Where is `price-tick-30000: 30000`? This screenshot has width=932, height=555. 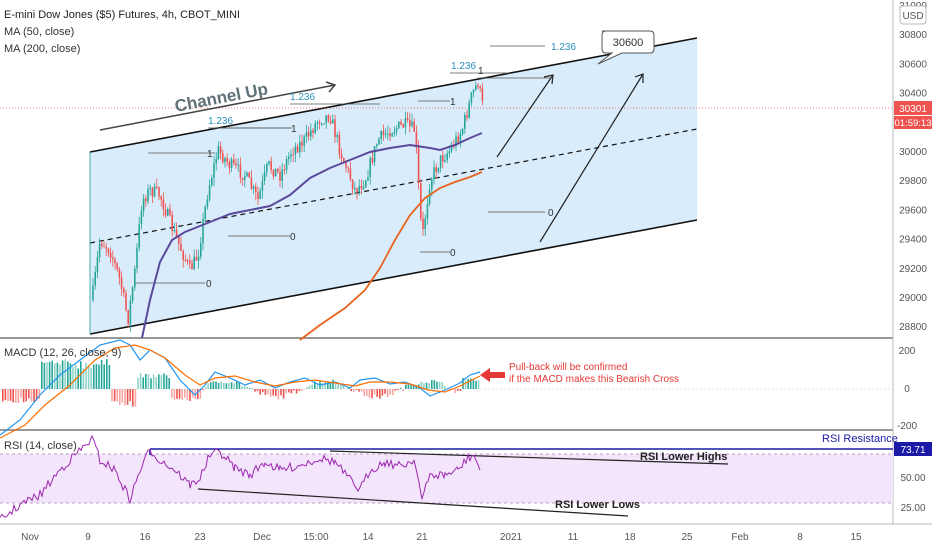 price-tick-30000: 30000 is located at coordinates (913, 152).